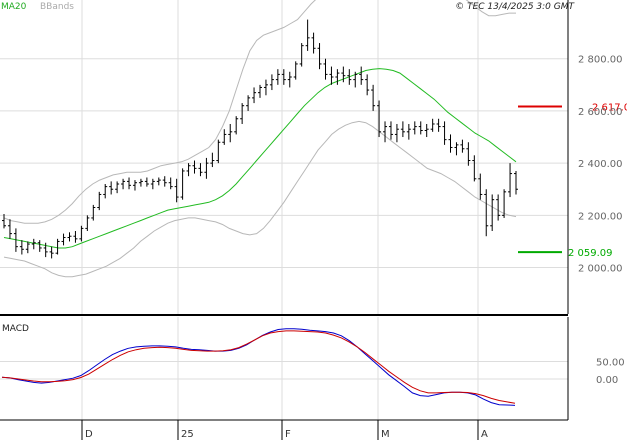 The height and width of the screenshot is (440, 627). I want to click on macd-lines, so click(258, 367).